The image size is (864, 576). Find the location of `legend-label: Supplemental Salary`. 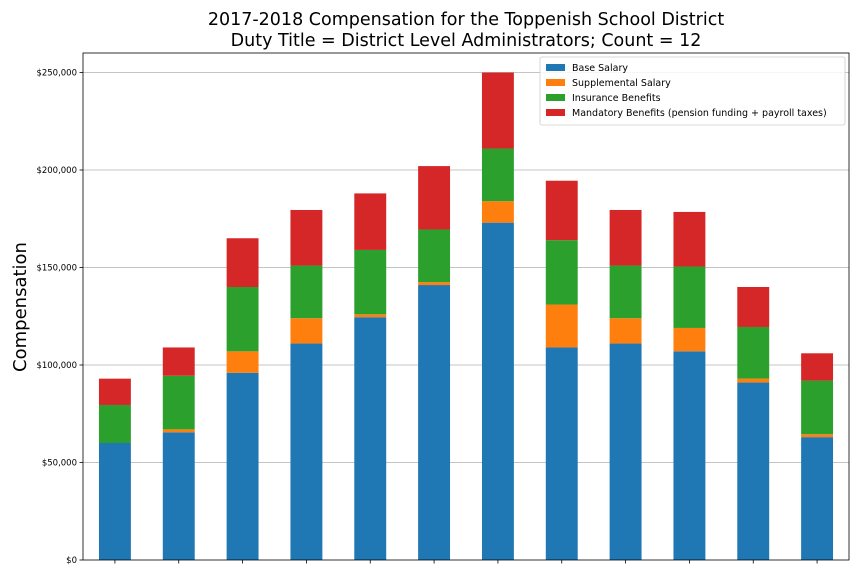

legend-label: Supplemental Salary is located at coordinates (621, 83).